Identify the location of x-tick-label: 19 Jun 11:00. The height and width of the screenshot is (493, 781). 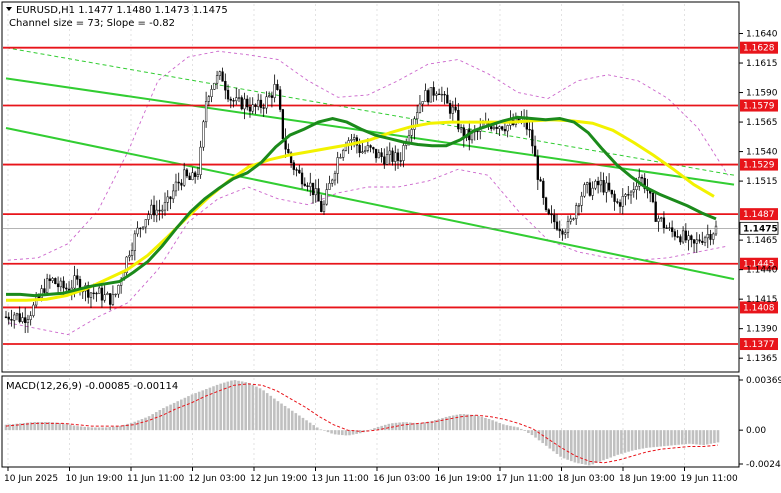
(709, 479).